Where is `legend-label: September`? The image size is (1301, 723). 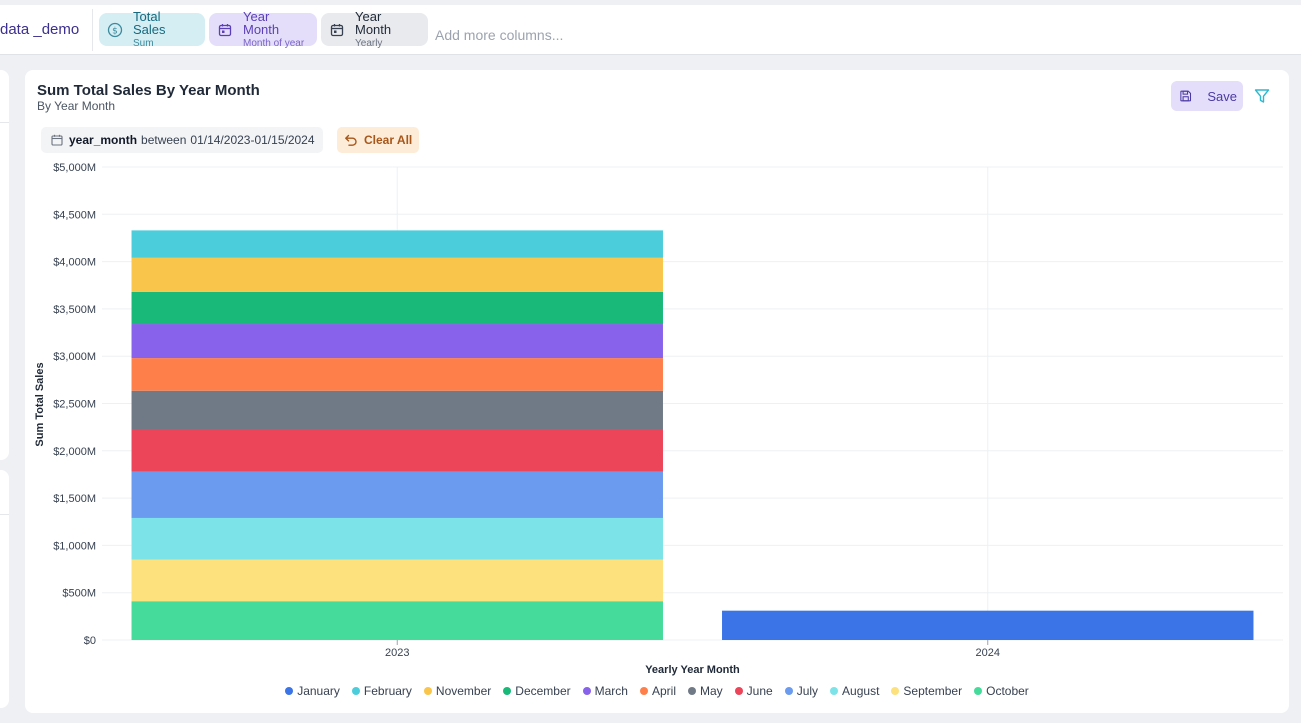
legend-label: September is located at coordinates (933, 691).